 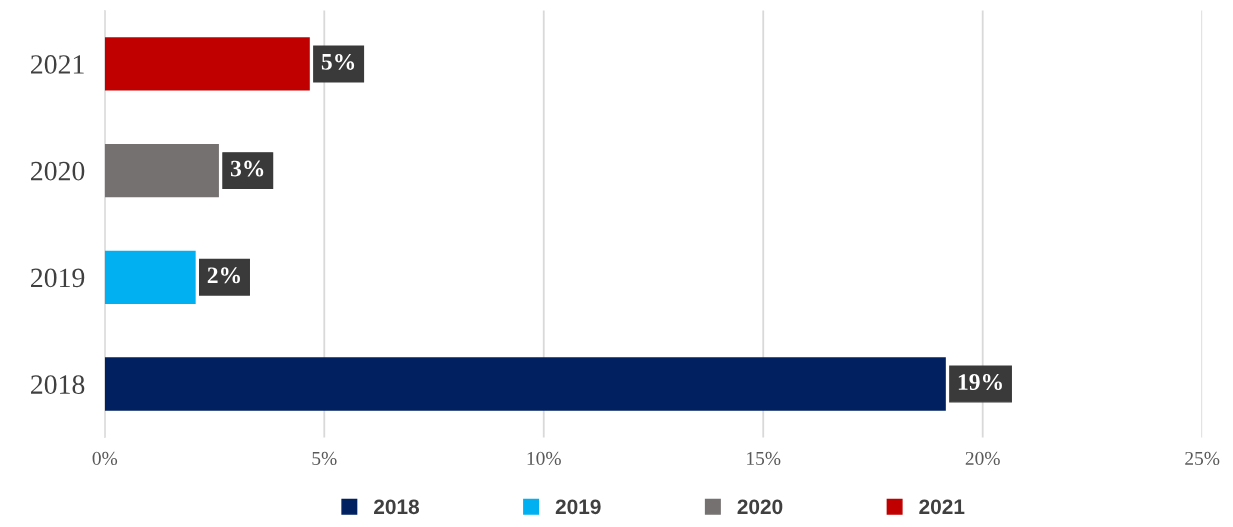 I want to click on x-tick-label: 0%, so click(x=105, y=458).